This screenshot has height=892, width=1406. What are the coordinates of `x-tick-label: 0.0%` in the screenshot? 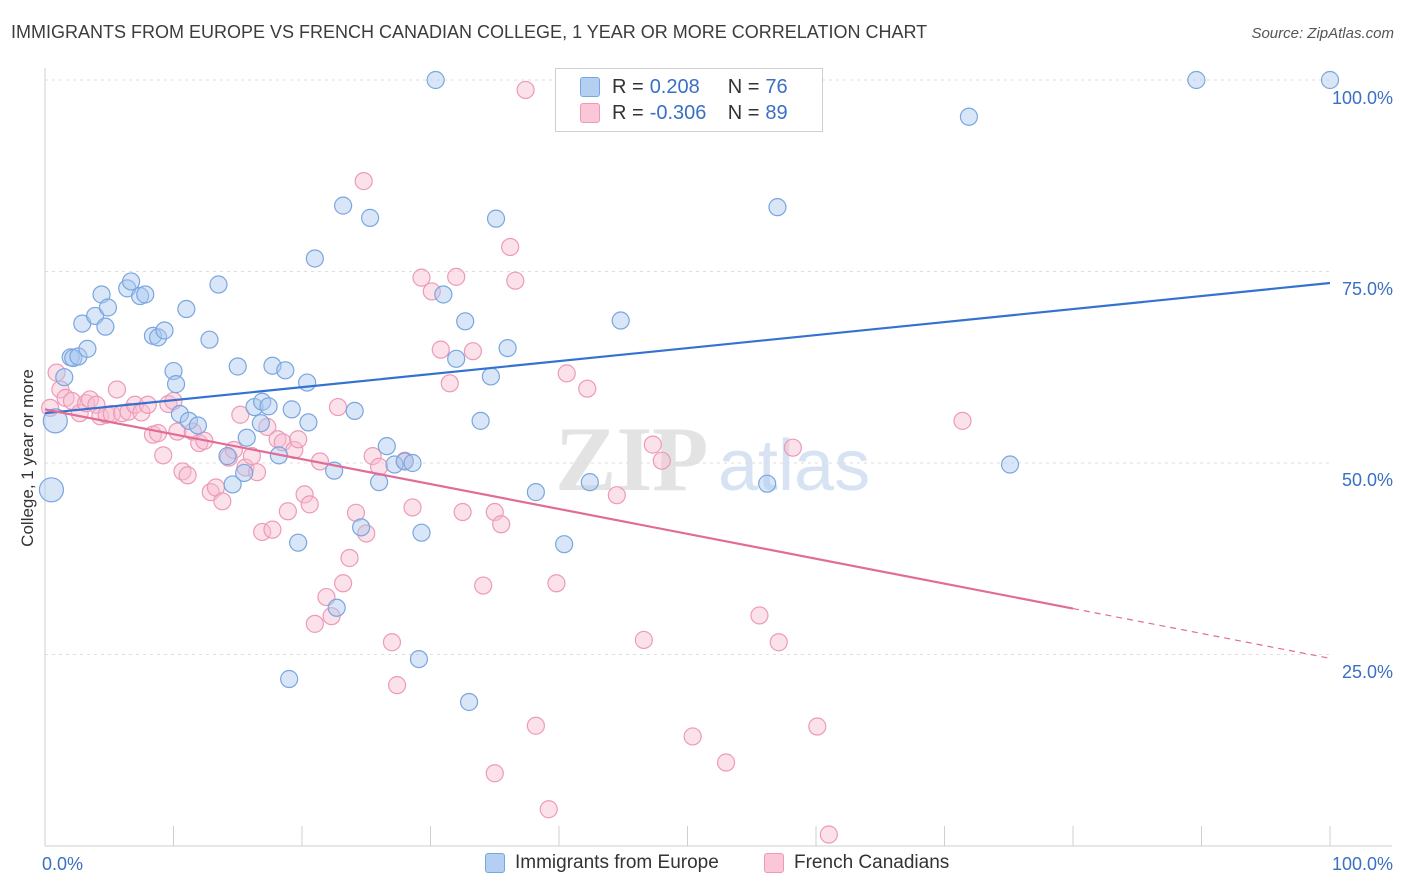 It's located at (62, 864).